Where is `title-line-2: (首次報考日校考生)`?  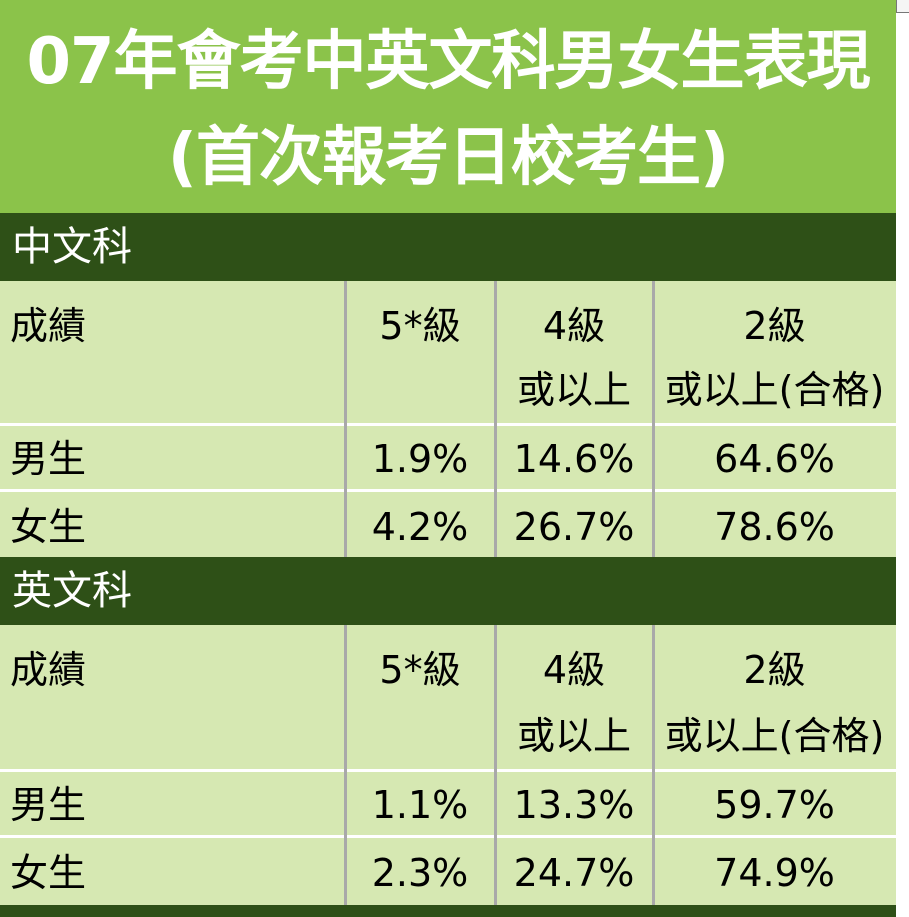
title-line-2: (首次報考日校考生) is located at coordinates (448, 158).